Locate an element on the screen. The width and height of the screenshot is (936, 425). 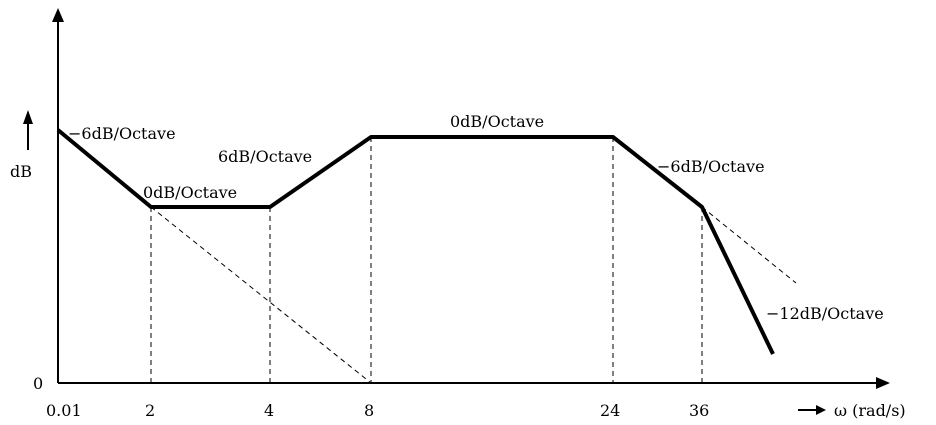
y-origin-label: 0 is located at coordinates (38, 383).